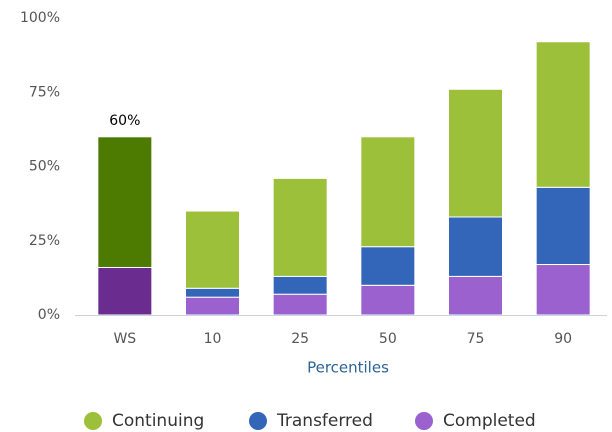 The image size is (612, 432). Describe the element at coordinates (44, 92) in the screenshot. I see `y-tick-label: 75%` at that location.